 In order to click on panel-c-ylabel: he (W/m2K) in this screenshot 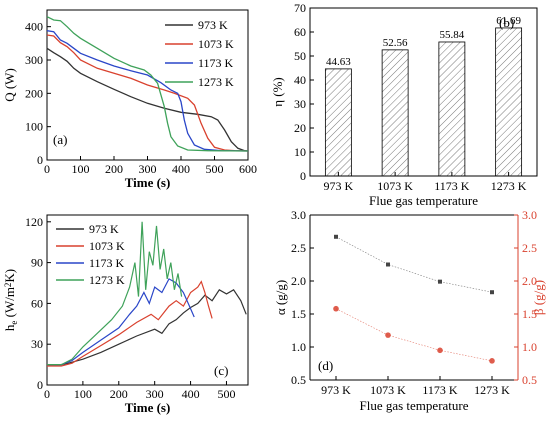, I will do `click(10, 300)`.